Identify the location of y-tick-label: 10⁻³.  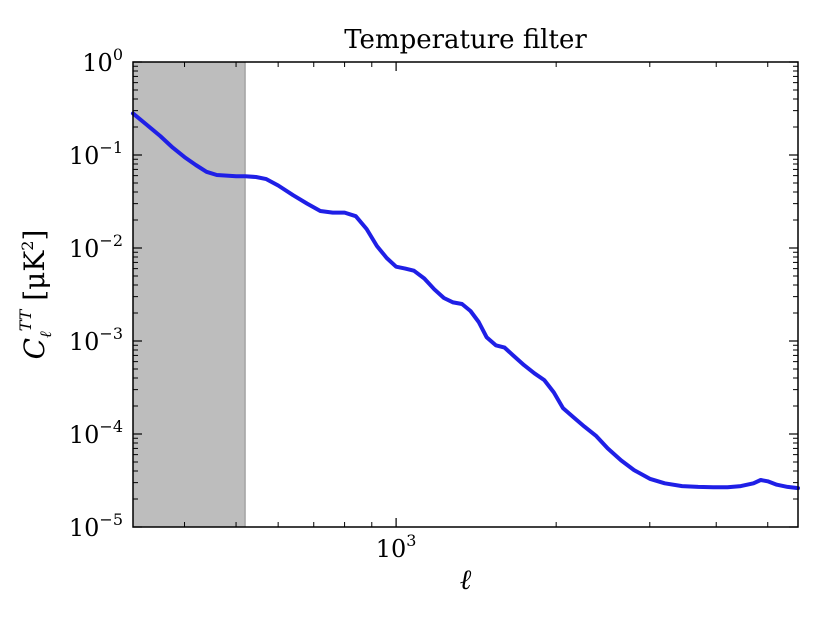
(96, 340).